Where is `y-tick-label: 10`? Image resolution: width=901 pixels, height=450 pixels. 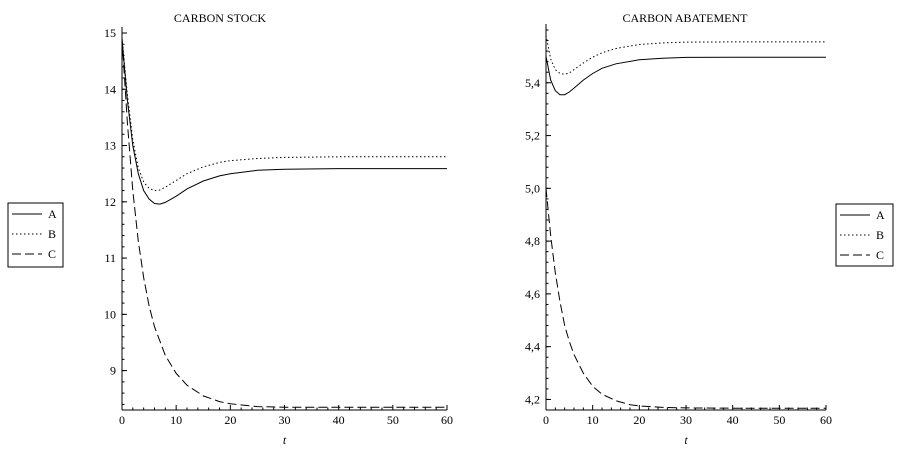
y-tick-label: 10 is located at coordinates (110, 314).